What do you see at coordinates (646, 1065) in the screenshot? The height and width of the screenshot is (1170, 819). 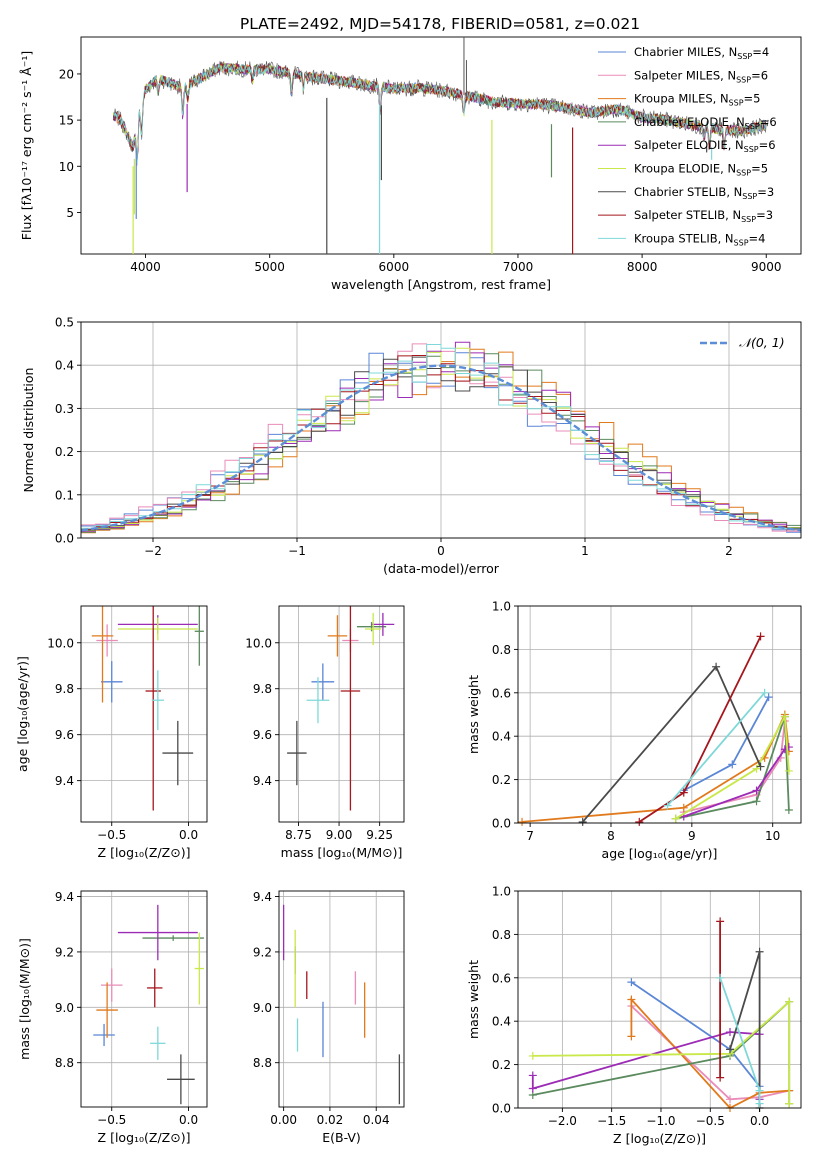 I see `mass_weight_vs_Z-series-salpeter-elodie` at bounding box center [646, 1065].